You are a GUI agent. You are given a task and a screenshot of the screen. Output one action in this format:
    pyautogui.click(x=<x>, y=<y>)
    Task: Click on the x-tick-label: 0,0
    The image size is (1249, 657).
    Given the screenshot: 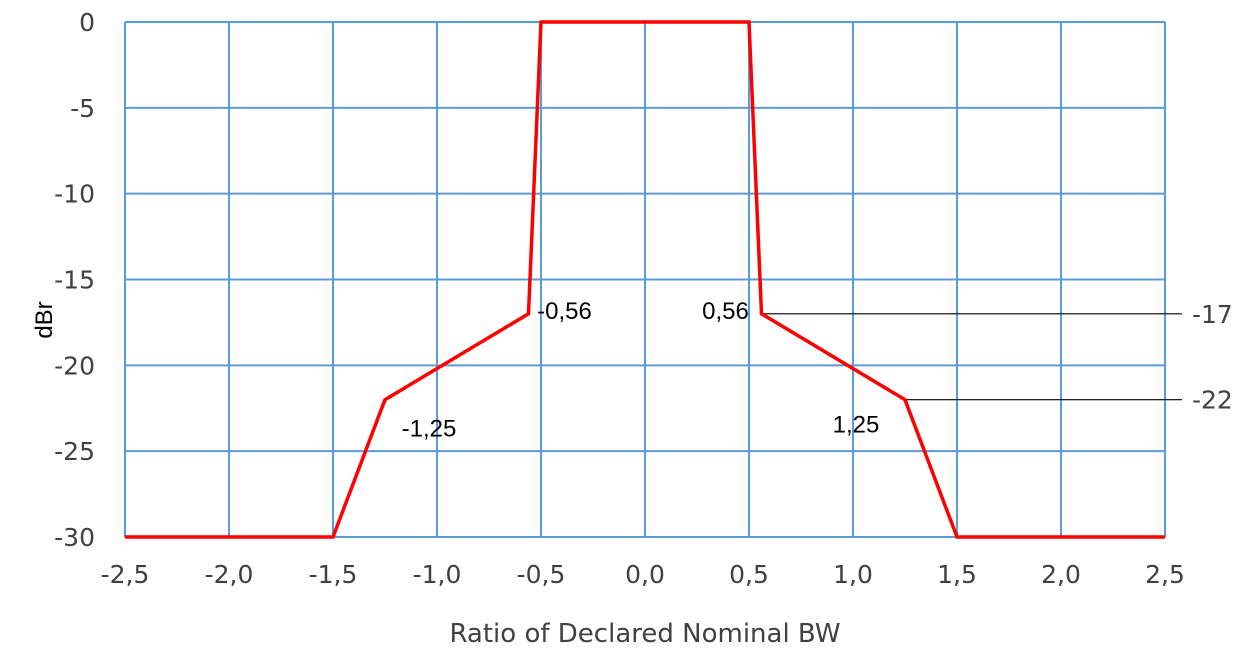 What is the action you would take?
    pyautogui.click(x=645, y=574)
    